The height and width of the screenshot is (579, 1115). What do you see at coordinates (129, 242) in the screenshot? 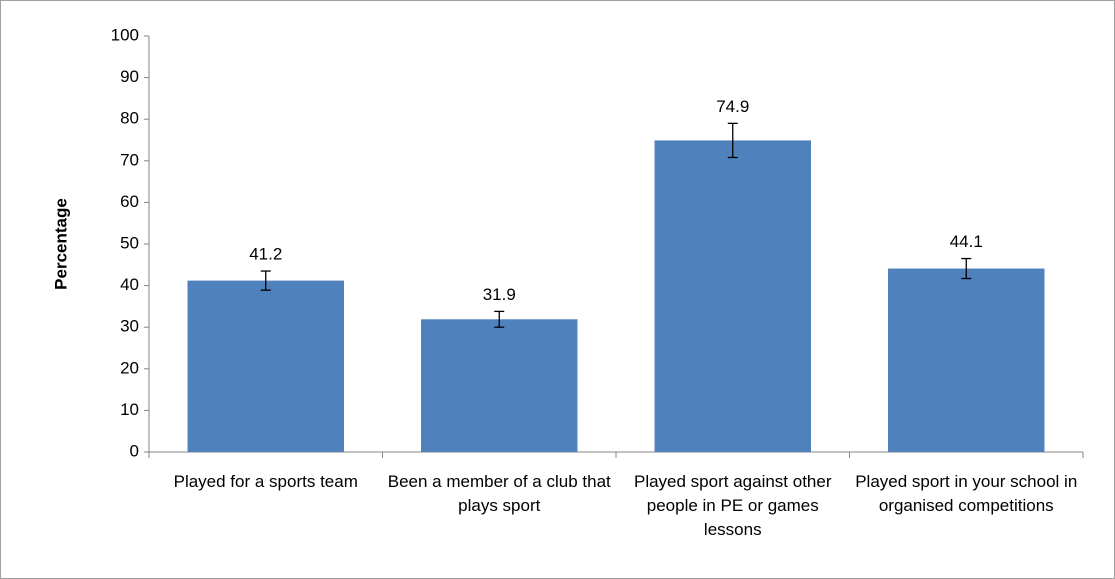
I see `y-tick-label: 50` at bounding box center [129, 242].